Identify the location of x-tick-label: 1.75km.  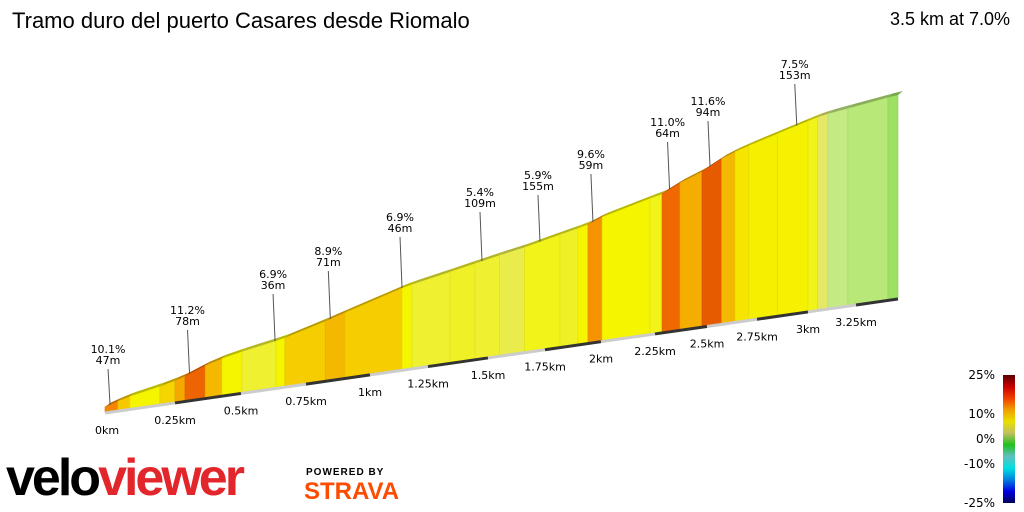
(545, 367).